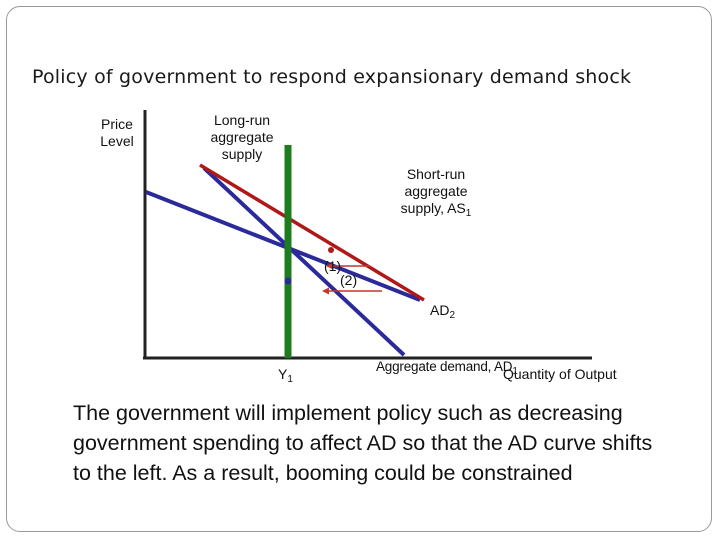 This screenshot has height=540, width=720. I want to click on x-axis-label: Quantity of Output, so click(560, 374).